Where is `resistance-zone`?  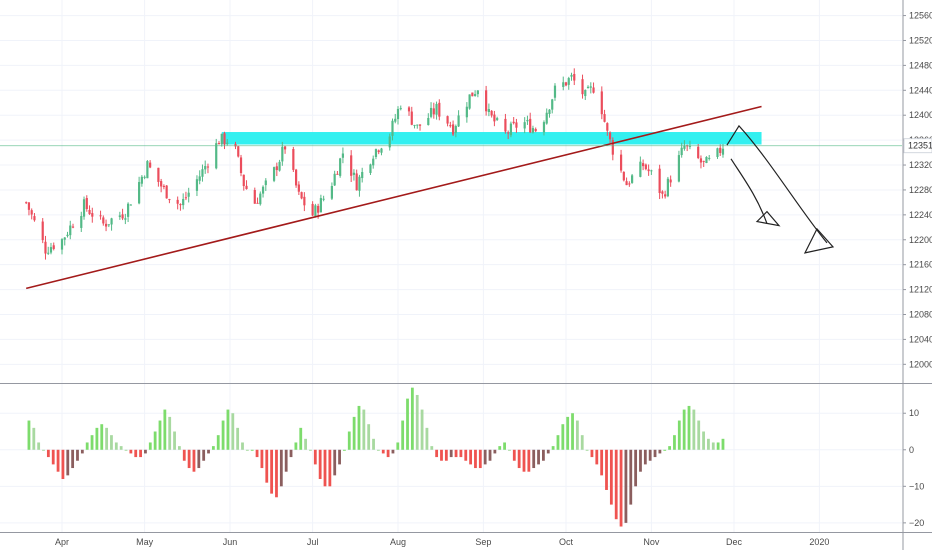
resistance-zone is located at coordinates (491, 138).